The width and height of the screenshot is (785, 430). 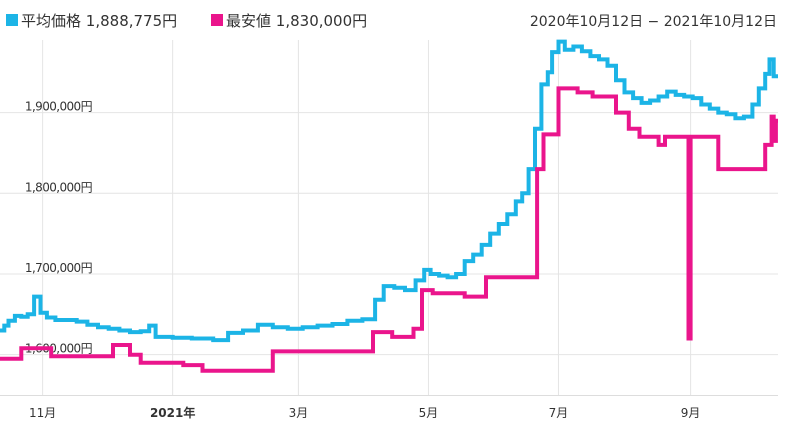 What do you see at coordinates (299, 413) in the screenshot?
I see `x-tick-label-2: 3月` at bounding box center [299, 413].